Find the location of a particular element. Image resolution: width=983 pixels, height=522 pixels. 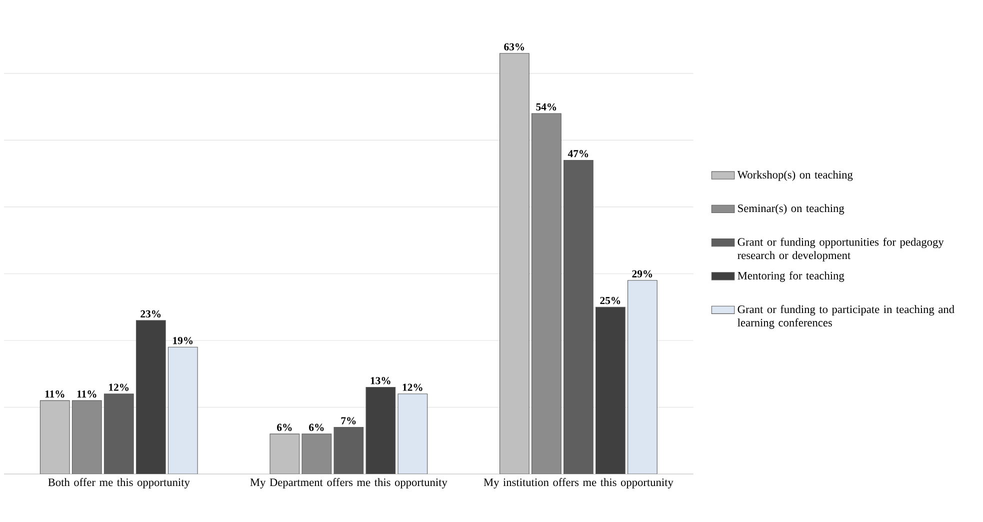

data-label: 7% is located at coordinates (348, 420).